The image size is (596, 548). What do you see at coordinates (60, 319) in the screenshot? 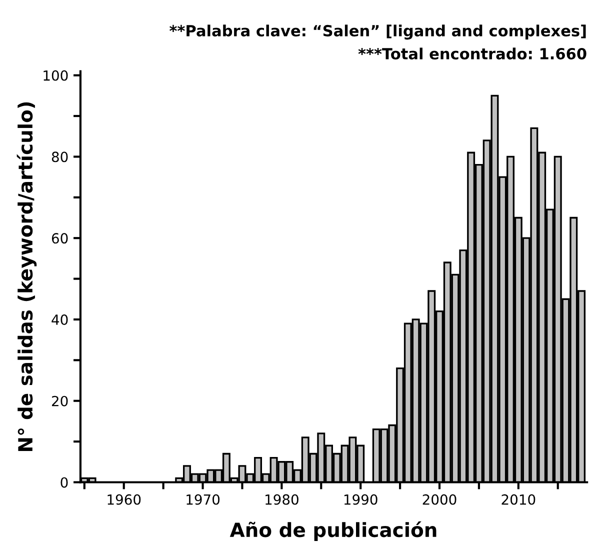
I see `y-tick-label: 40` at bounding box center [60, 319].